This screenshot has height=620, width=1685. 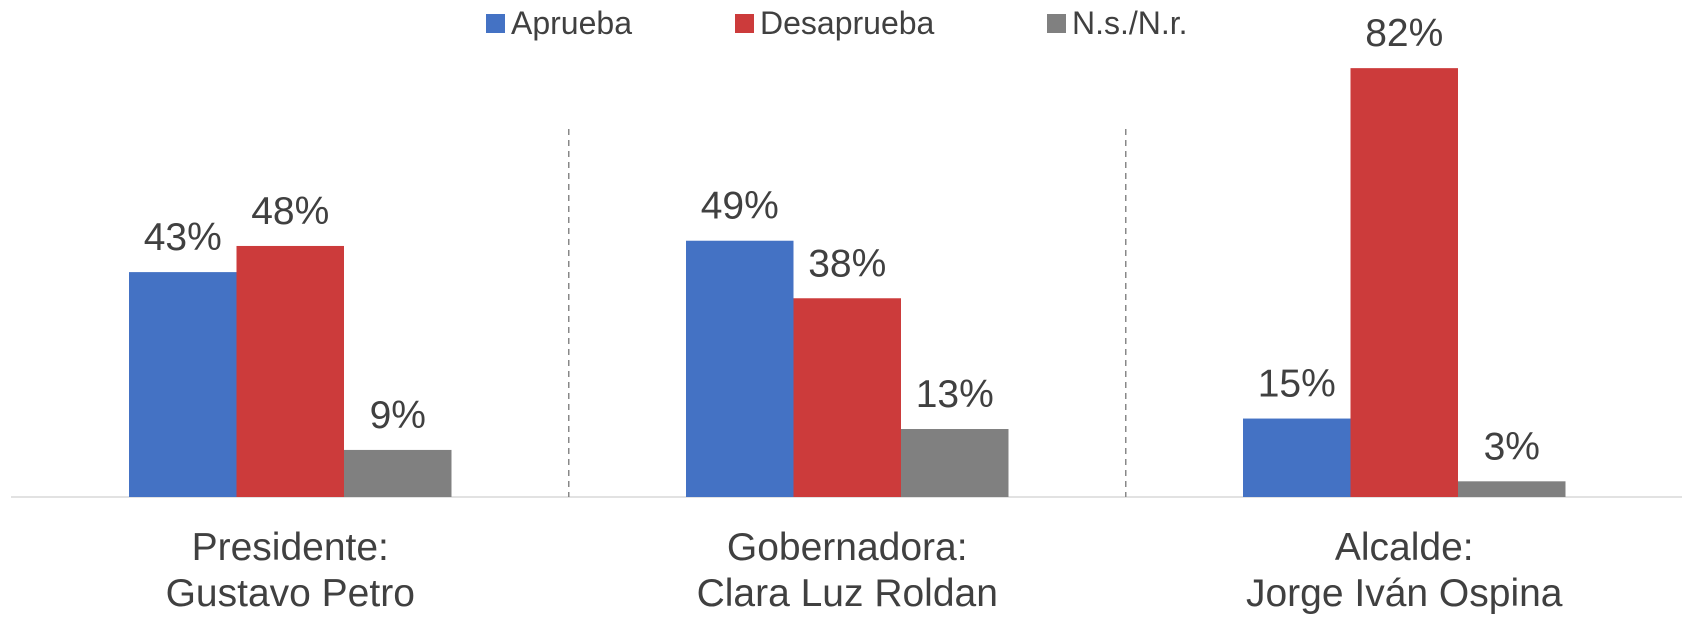 What do you see at coordinates (398, 415) in the screenshot?
I see `data-label: 9%` at bounding box center [398, 415].